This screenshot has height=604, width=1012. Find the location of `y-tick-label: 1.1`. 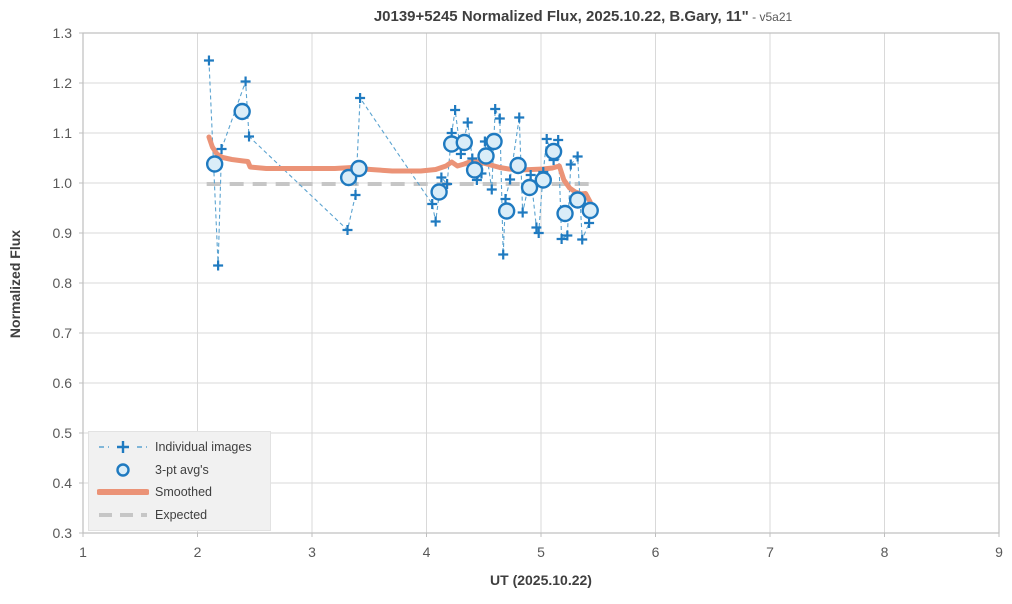

y-tick-label: 1.1 is located at coordinates (63, 133).